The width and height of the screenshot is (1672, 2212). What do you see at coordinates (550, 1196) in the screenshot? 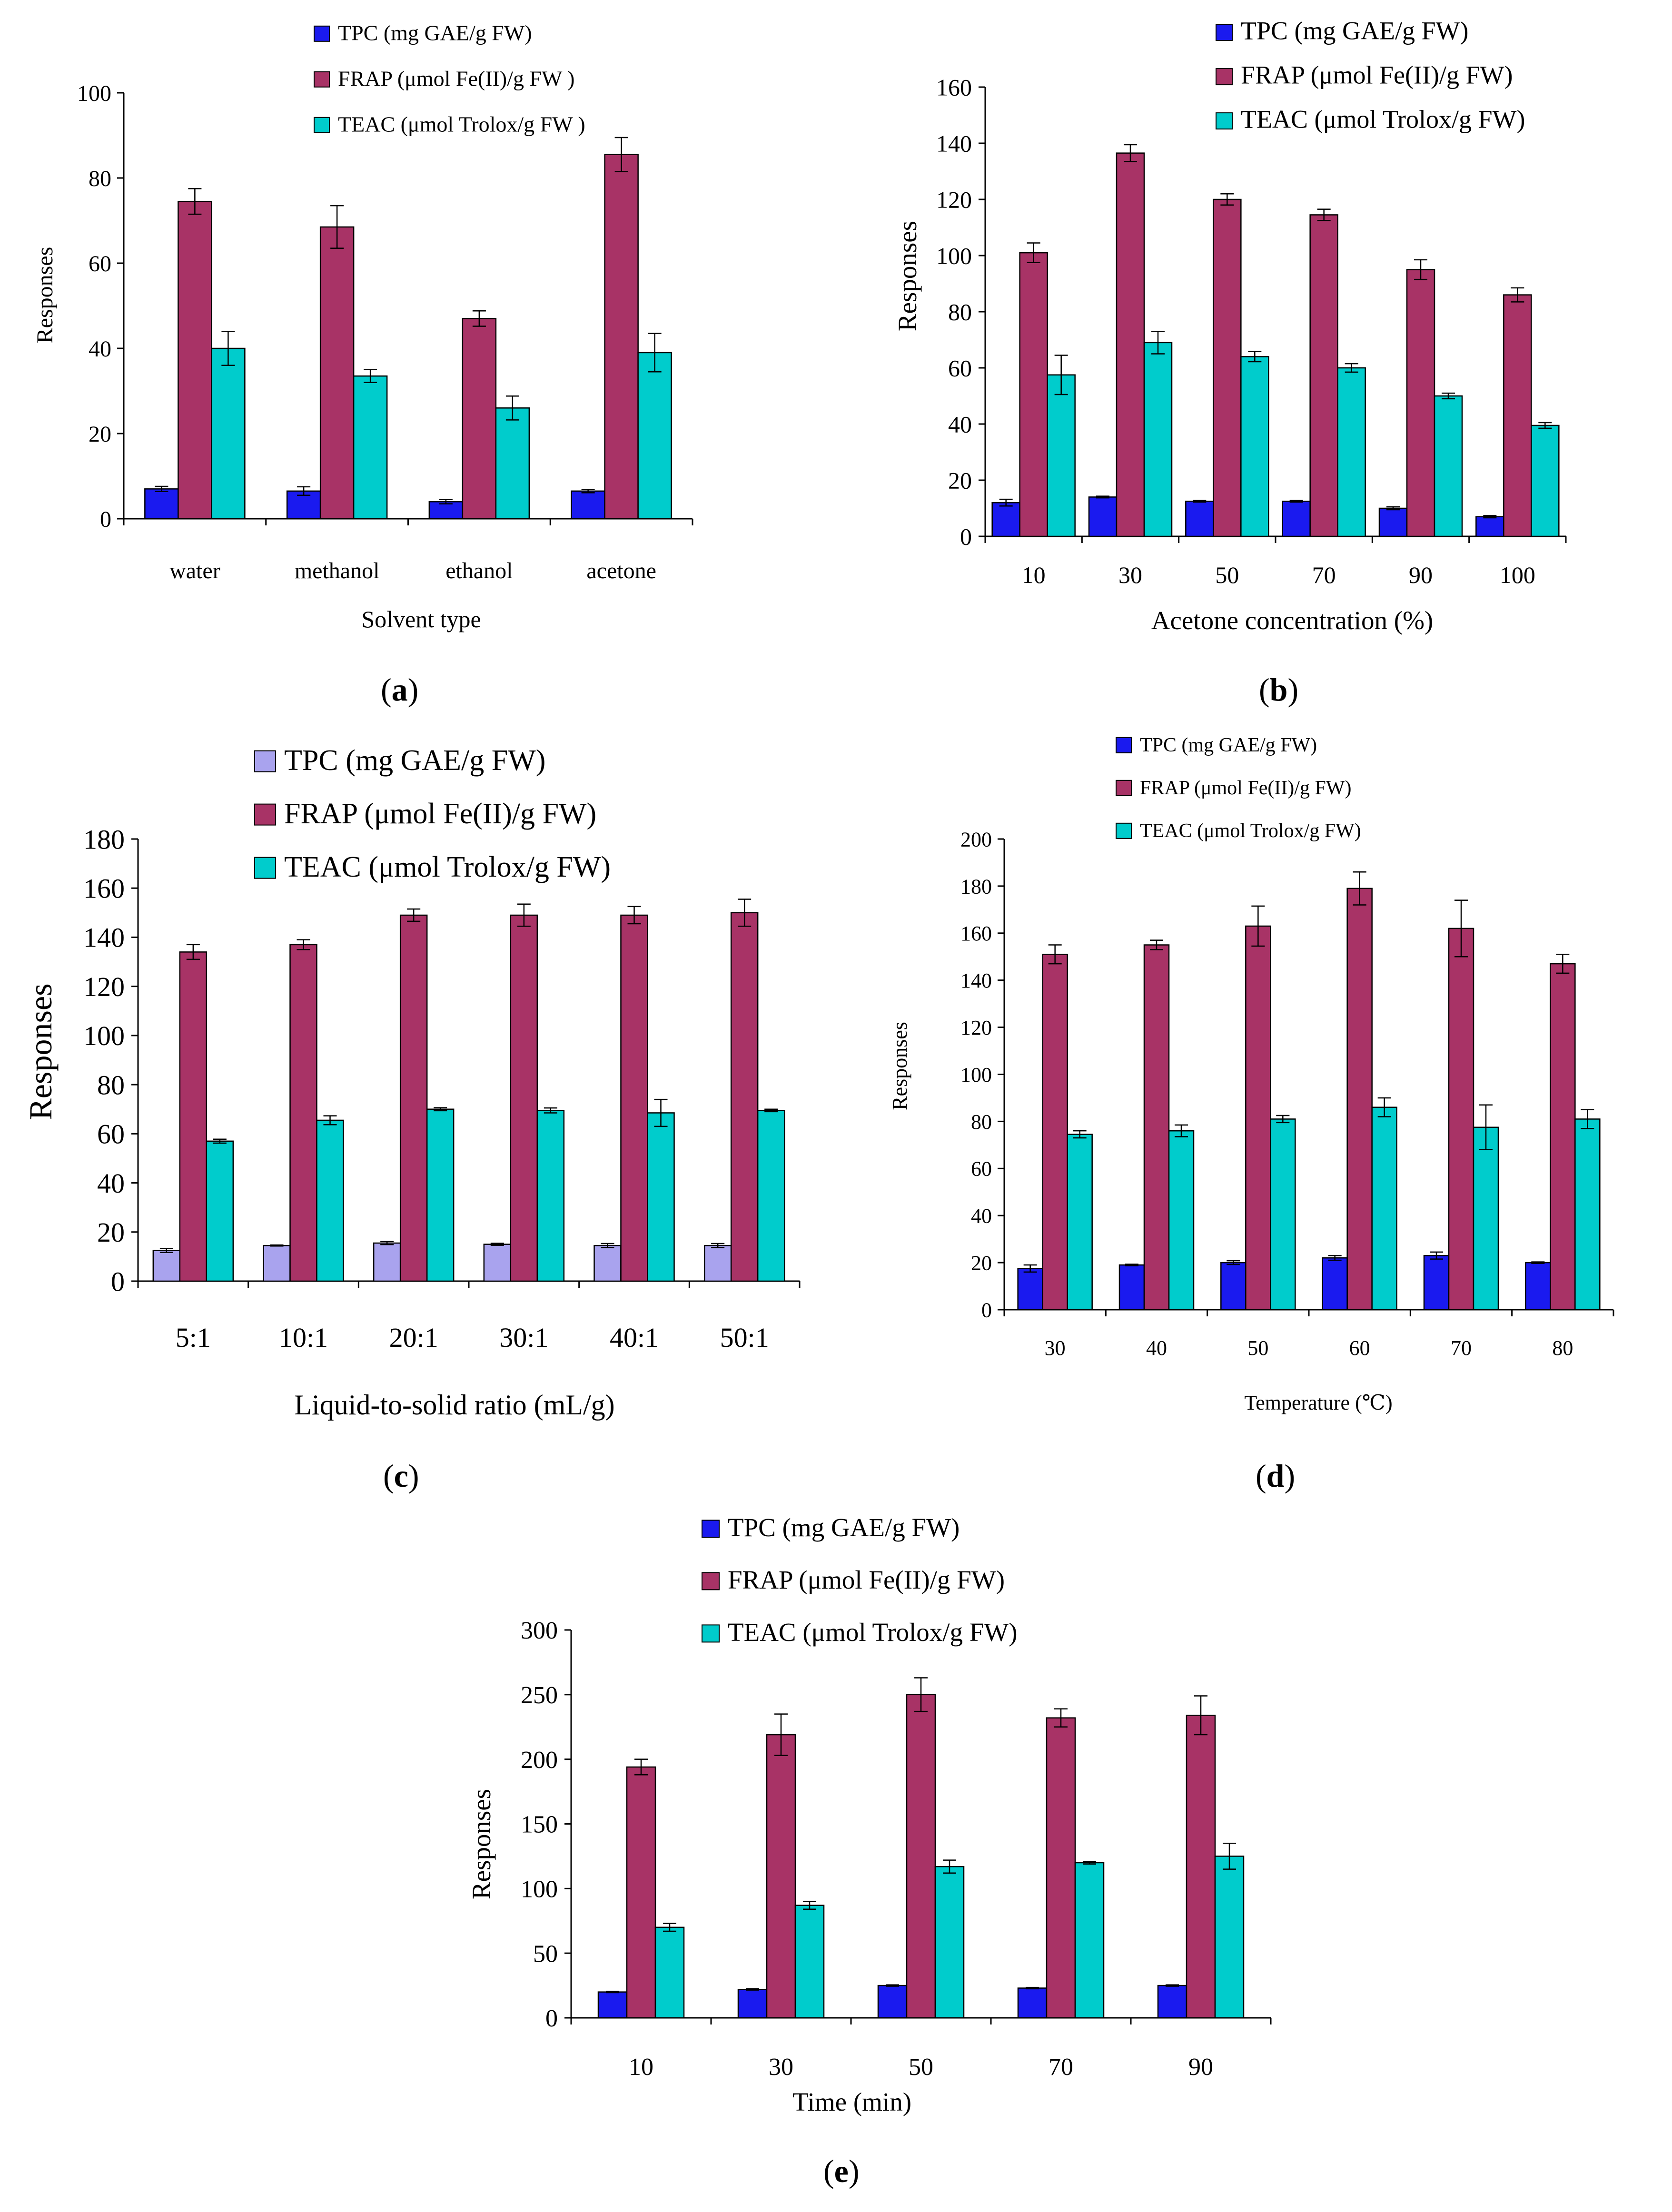
I see `bar-c-teac-30:1` at bounding box center [550, 1196].